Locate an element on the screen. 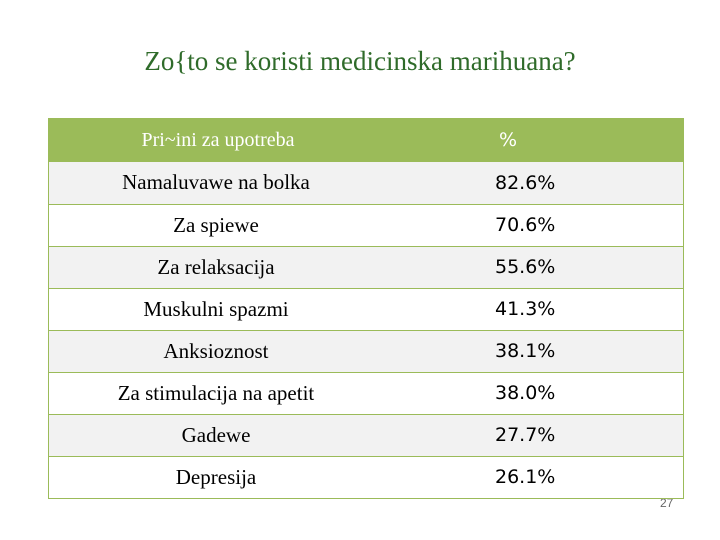 The width and height of the screenshot is (720, 540). header-percent: % is located at coordinates (508, 140).